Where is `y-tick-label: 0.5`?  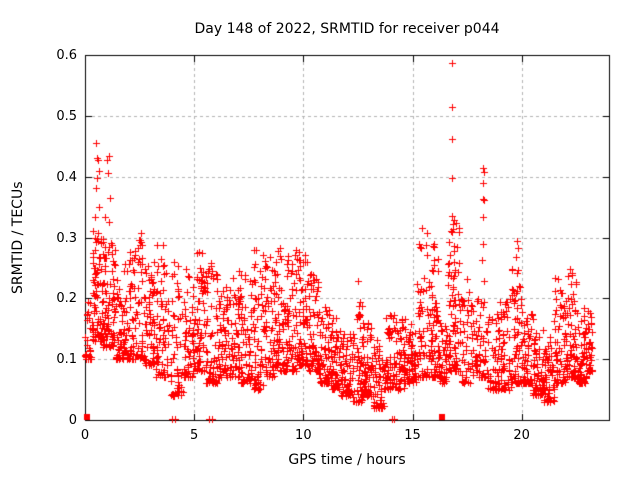 y-tick-label: 0.5 is located at coordinates (66, 116).